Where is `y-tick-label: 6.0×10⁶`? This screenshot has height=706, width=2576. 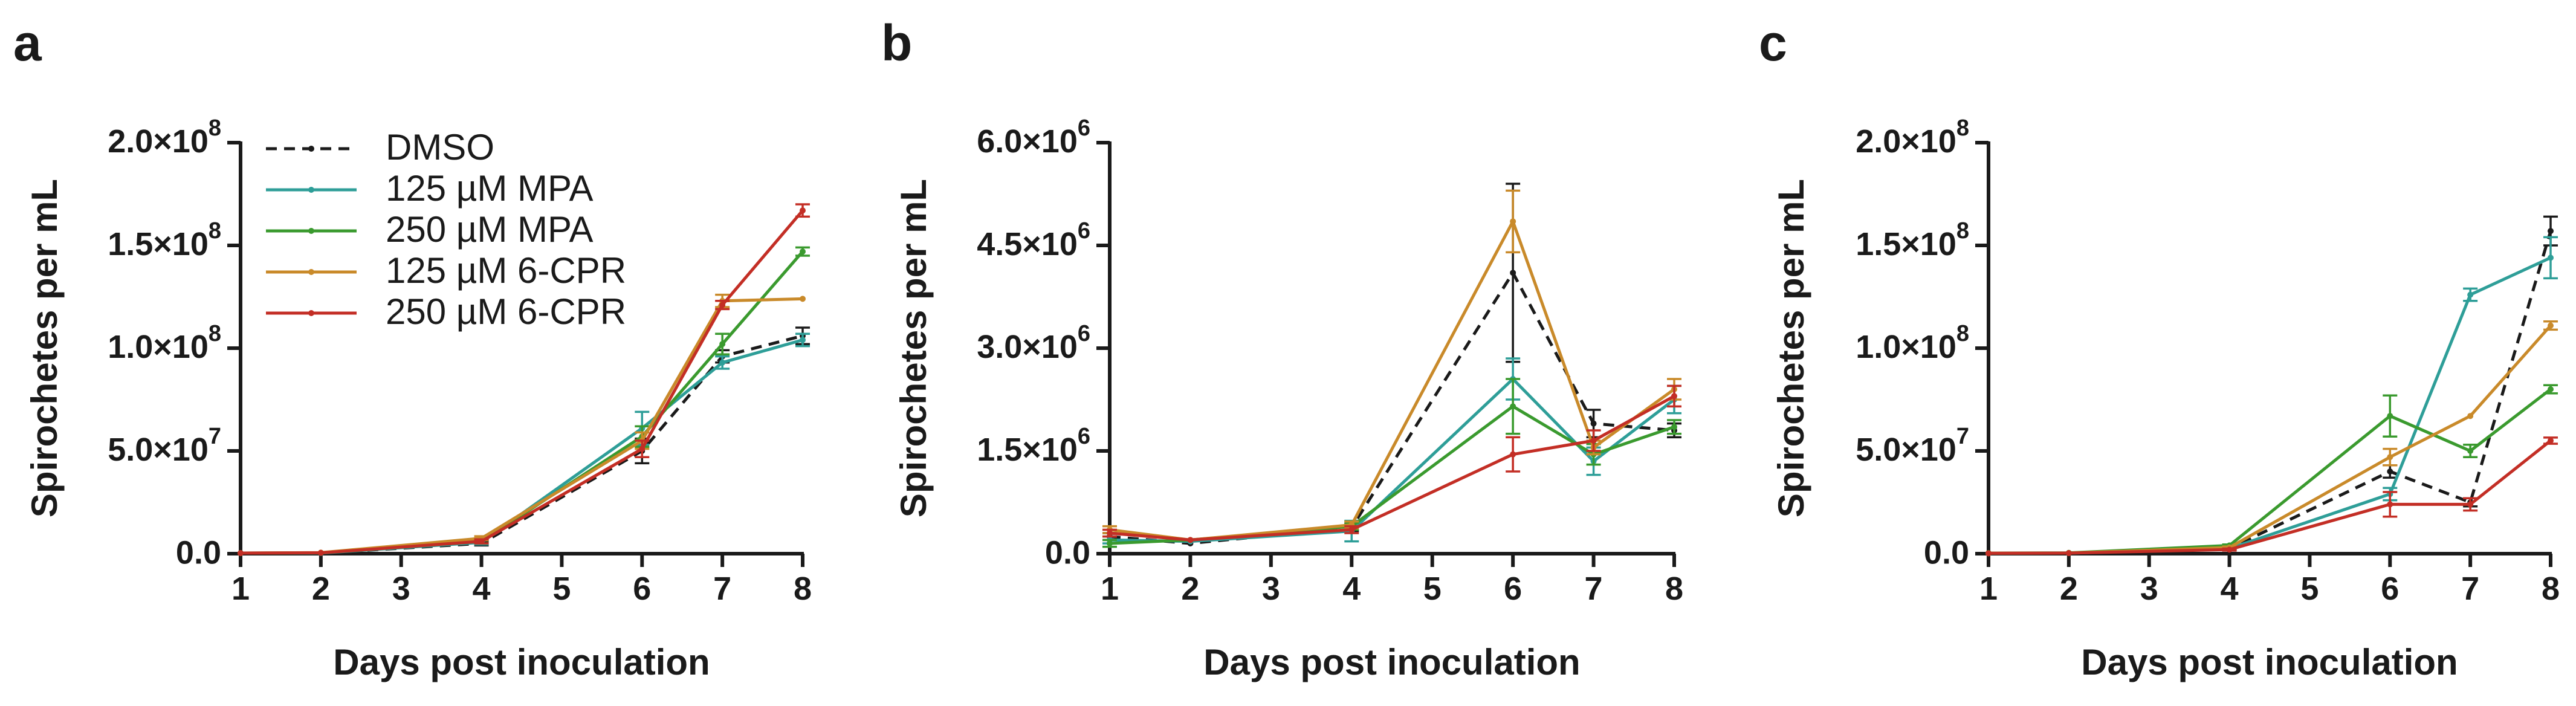 y-tick-label: 6.0×10⁶ is located at coordinates (1033, 137).